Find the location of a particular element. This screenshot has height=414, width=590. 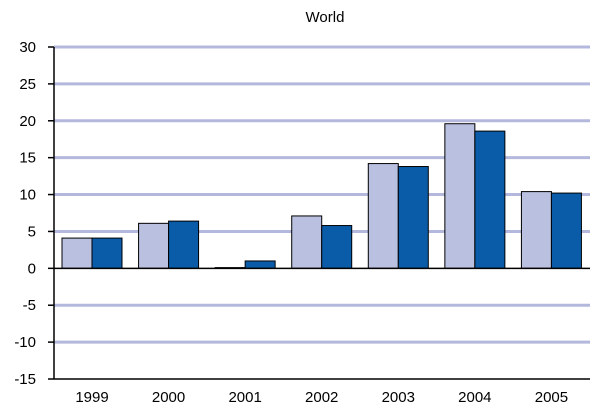

bar-series-2-2002 is located at coordinates (337, 247).